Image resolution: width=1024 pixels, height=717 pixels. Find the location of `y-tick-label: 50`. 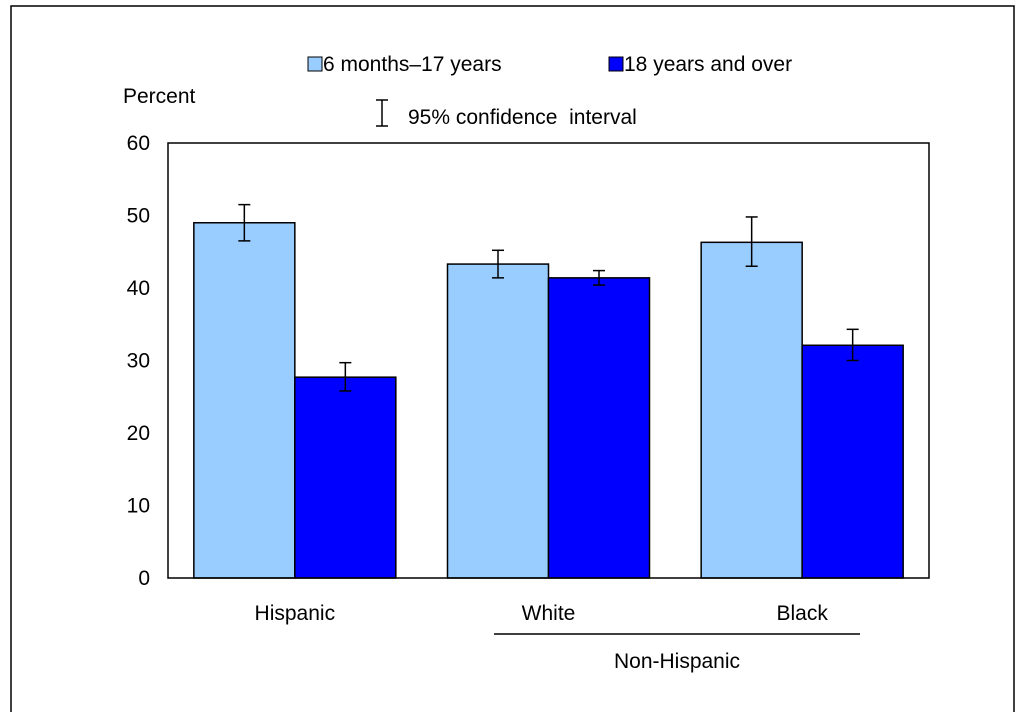

y-tick-label: 50 is located at coordinates (138, 216).